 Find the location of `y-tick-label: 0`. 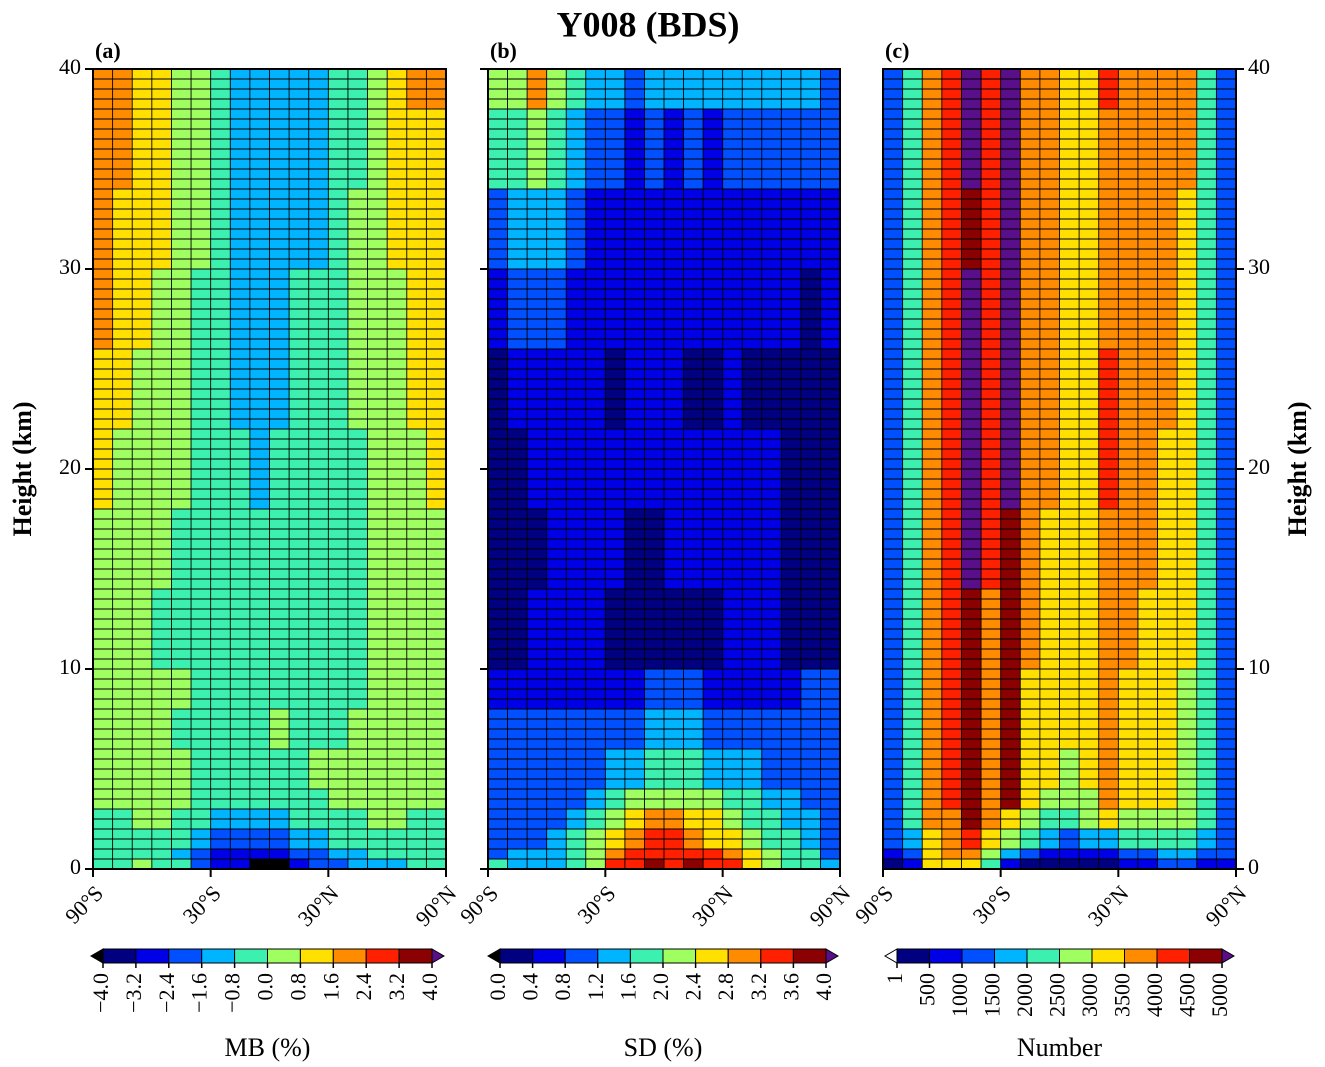

y-tick-label: 0 is located at coordinates (1253, 866).